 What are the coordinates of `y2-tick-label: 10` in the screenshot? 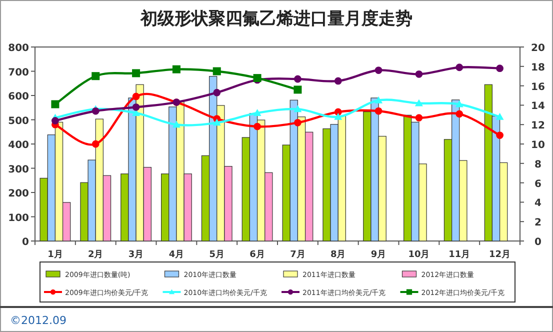 It's located at (538, 145).